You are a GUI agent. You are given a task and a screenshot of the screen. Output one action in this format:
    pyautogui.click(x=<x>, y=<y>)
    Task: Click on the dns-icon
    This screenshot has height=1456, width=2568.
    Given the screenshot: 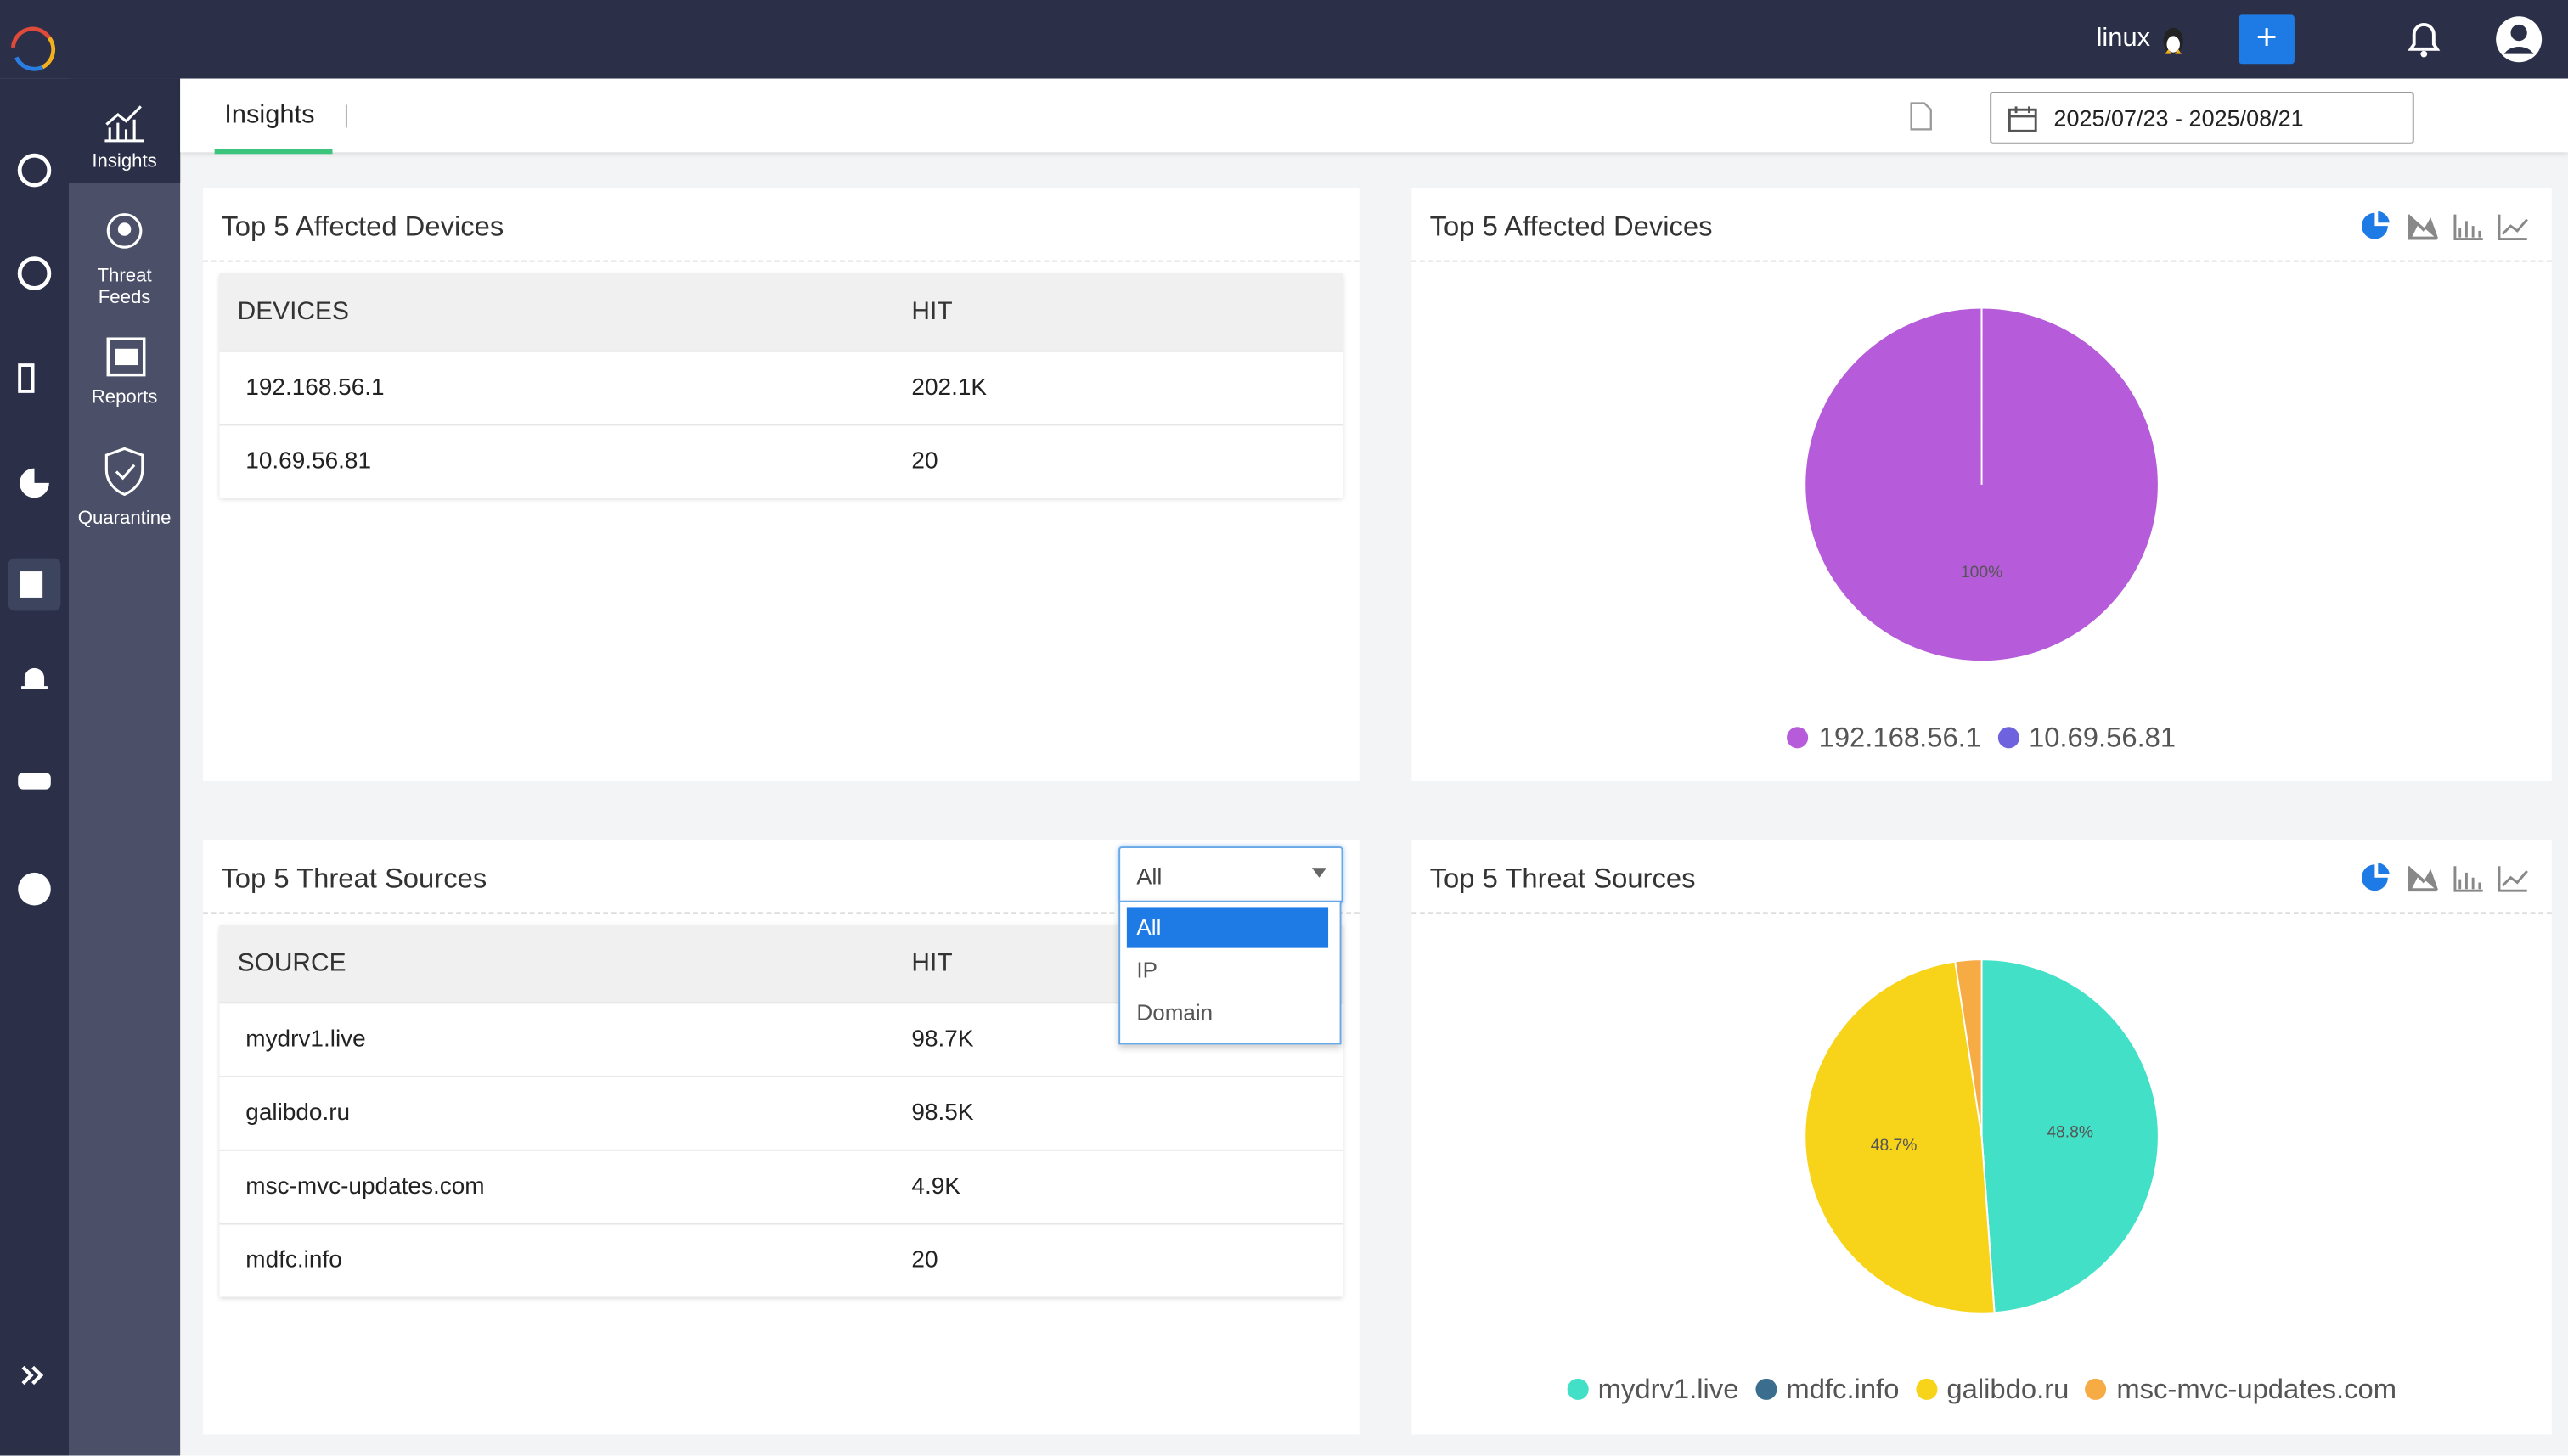 What is the action you would take?
    pyautogui.click(x=34, y=274)
    